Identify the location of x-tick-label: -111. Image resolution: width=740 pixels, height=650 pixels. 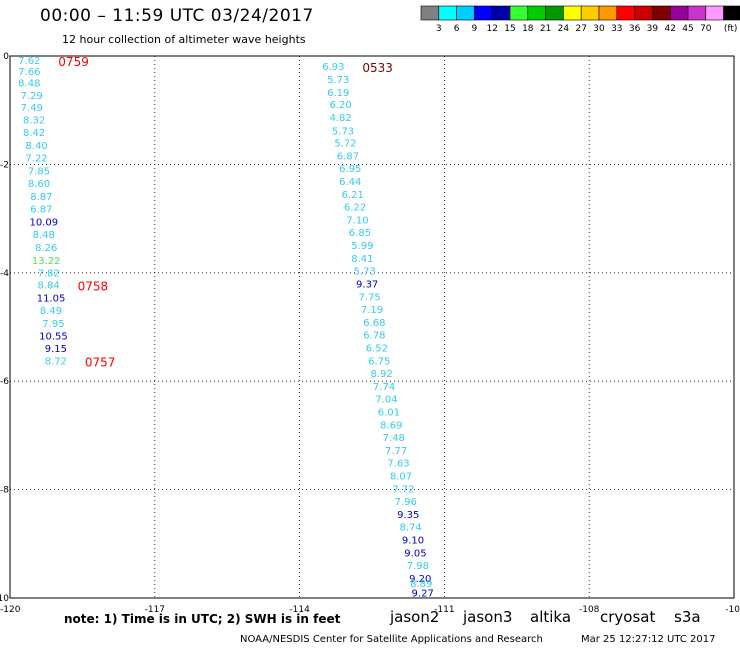
(444, 610).